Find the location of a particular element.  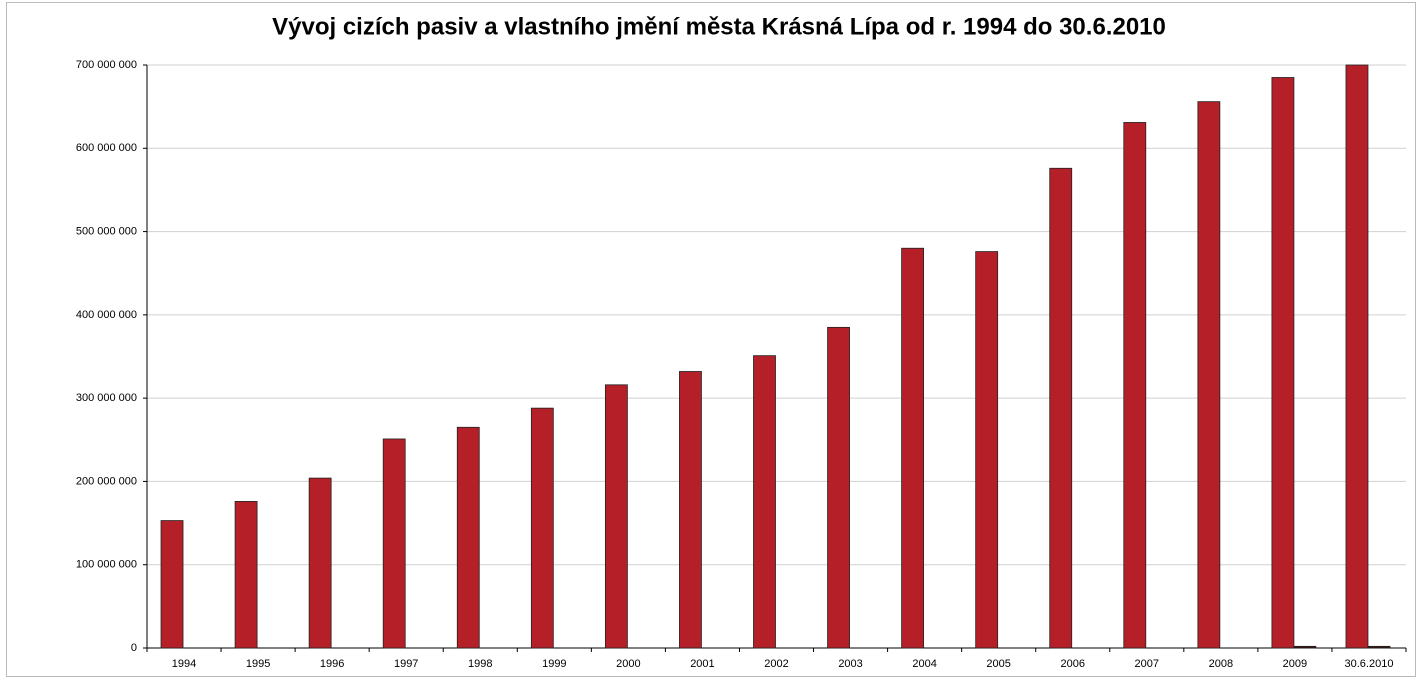

y-tick-label: 400 000 000 is located at coordinates (106, 315).